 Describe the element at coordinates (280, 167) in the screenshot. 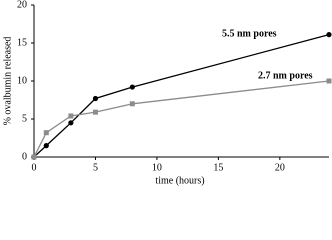

I see `x-tick-label: 20` at that location.